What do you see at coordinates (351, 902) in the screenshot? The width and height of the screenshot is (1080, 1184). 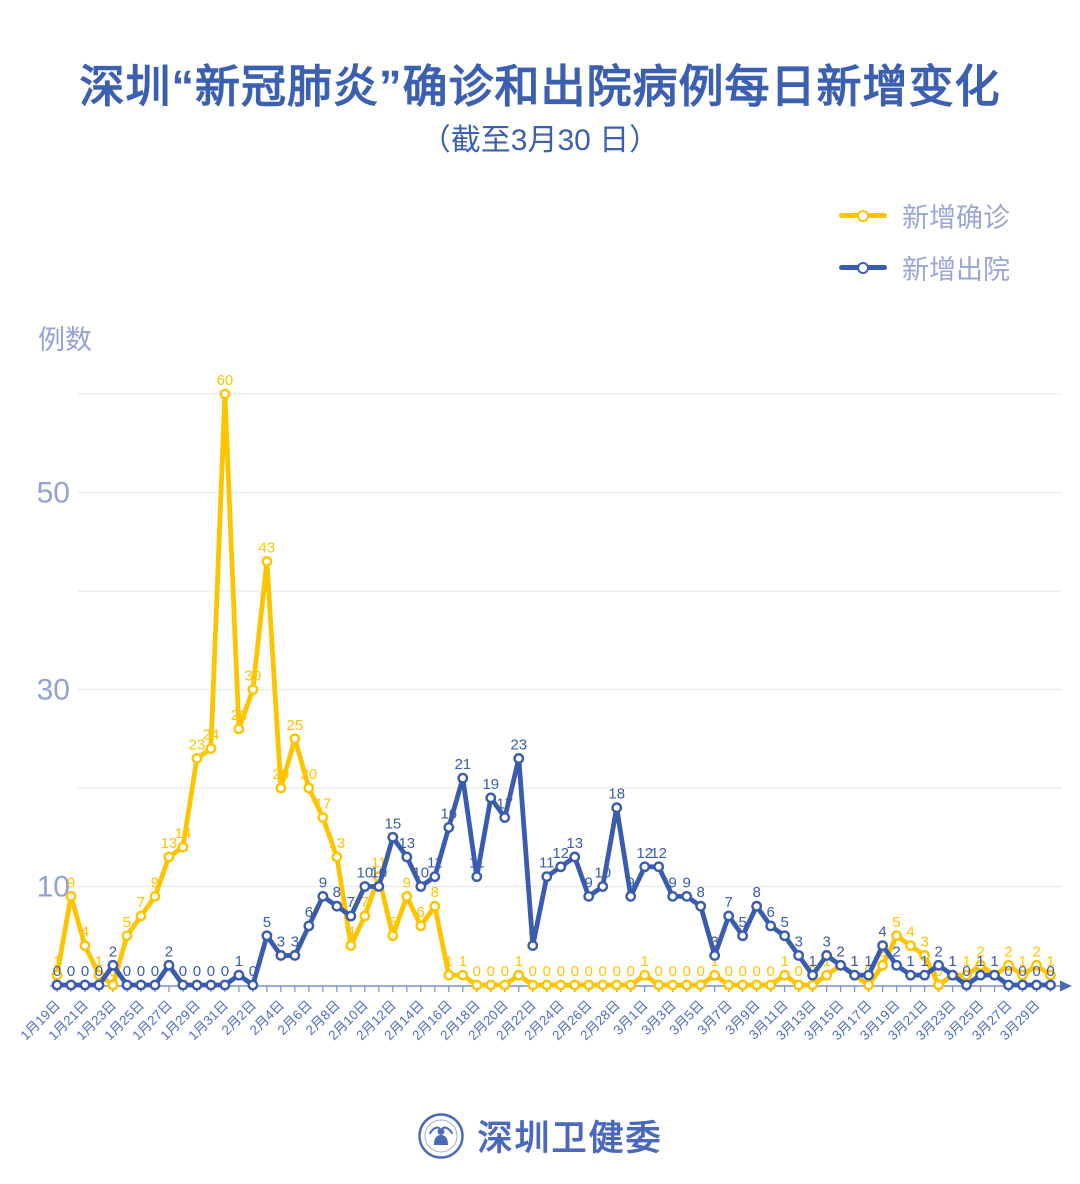 I see `discharged-point-label: 7` at bounding box center [351, 902].